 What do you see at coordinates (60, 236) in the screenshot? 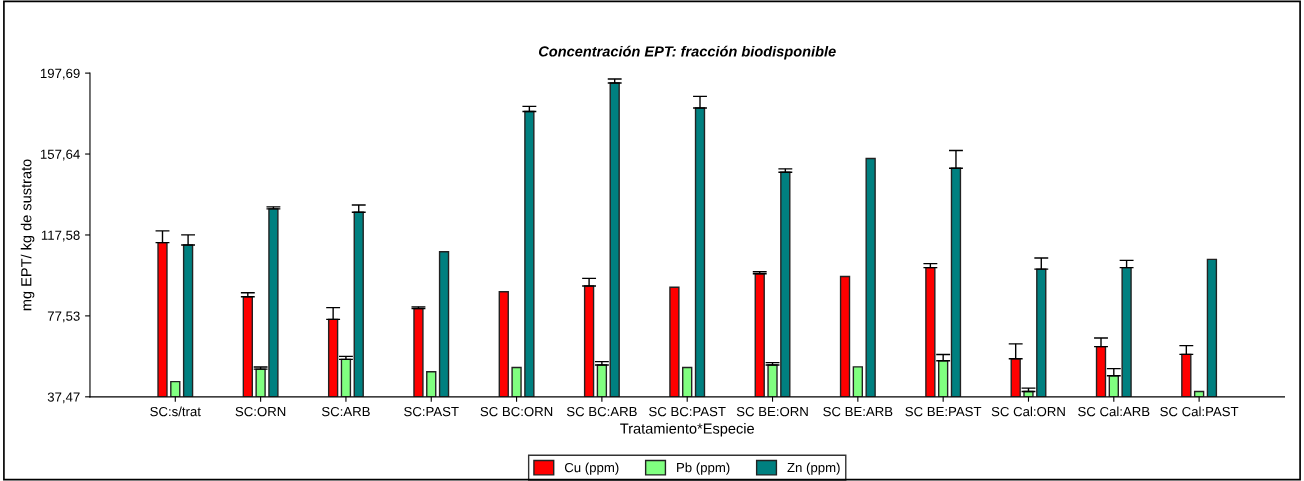
I see `y-tick-label: 117,58` at bounding box center [60, 236].